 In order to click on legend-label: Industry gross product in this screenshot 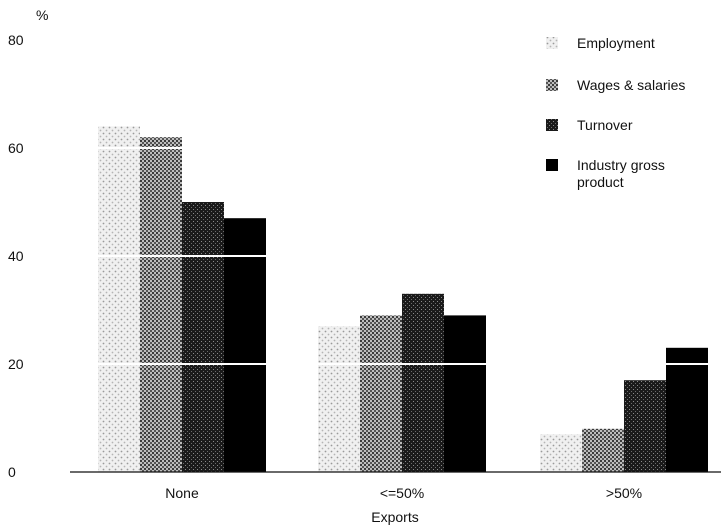, I will do `click(621, 173)`.